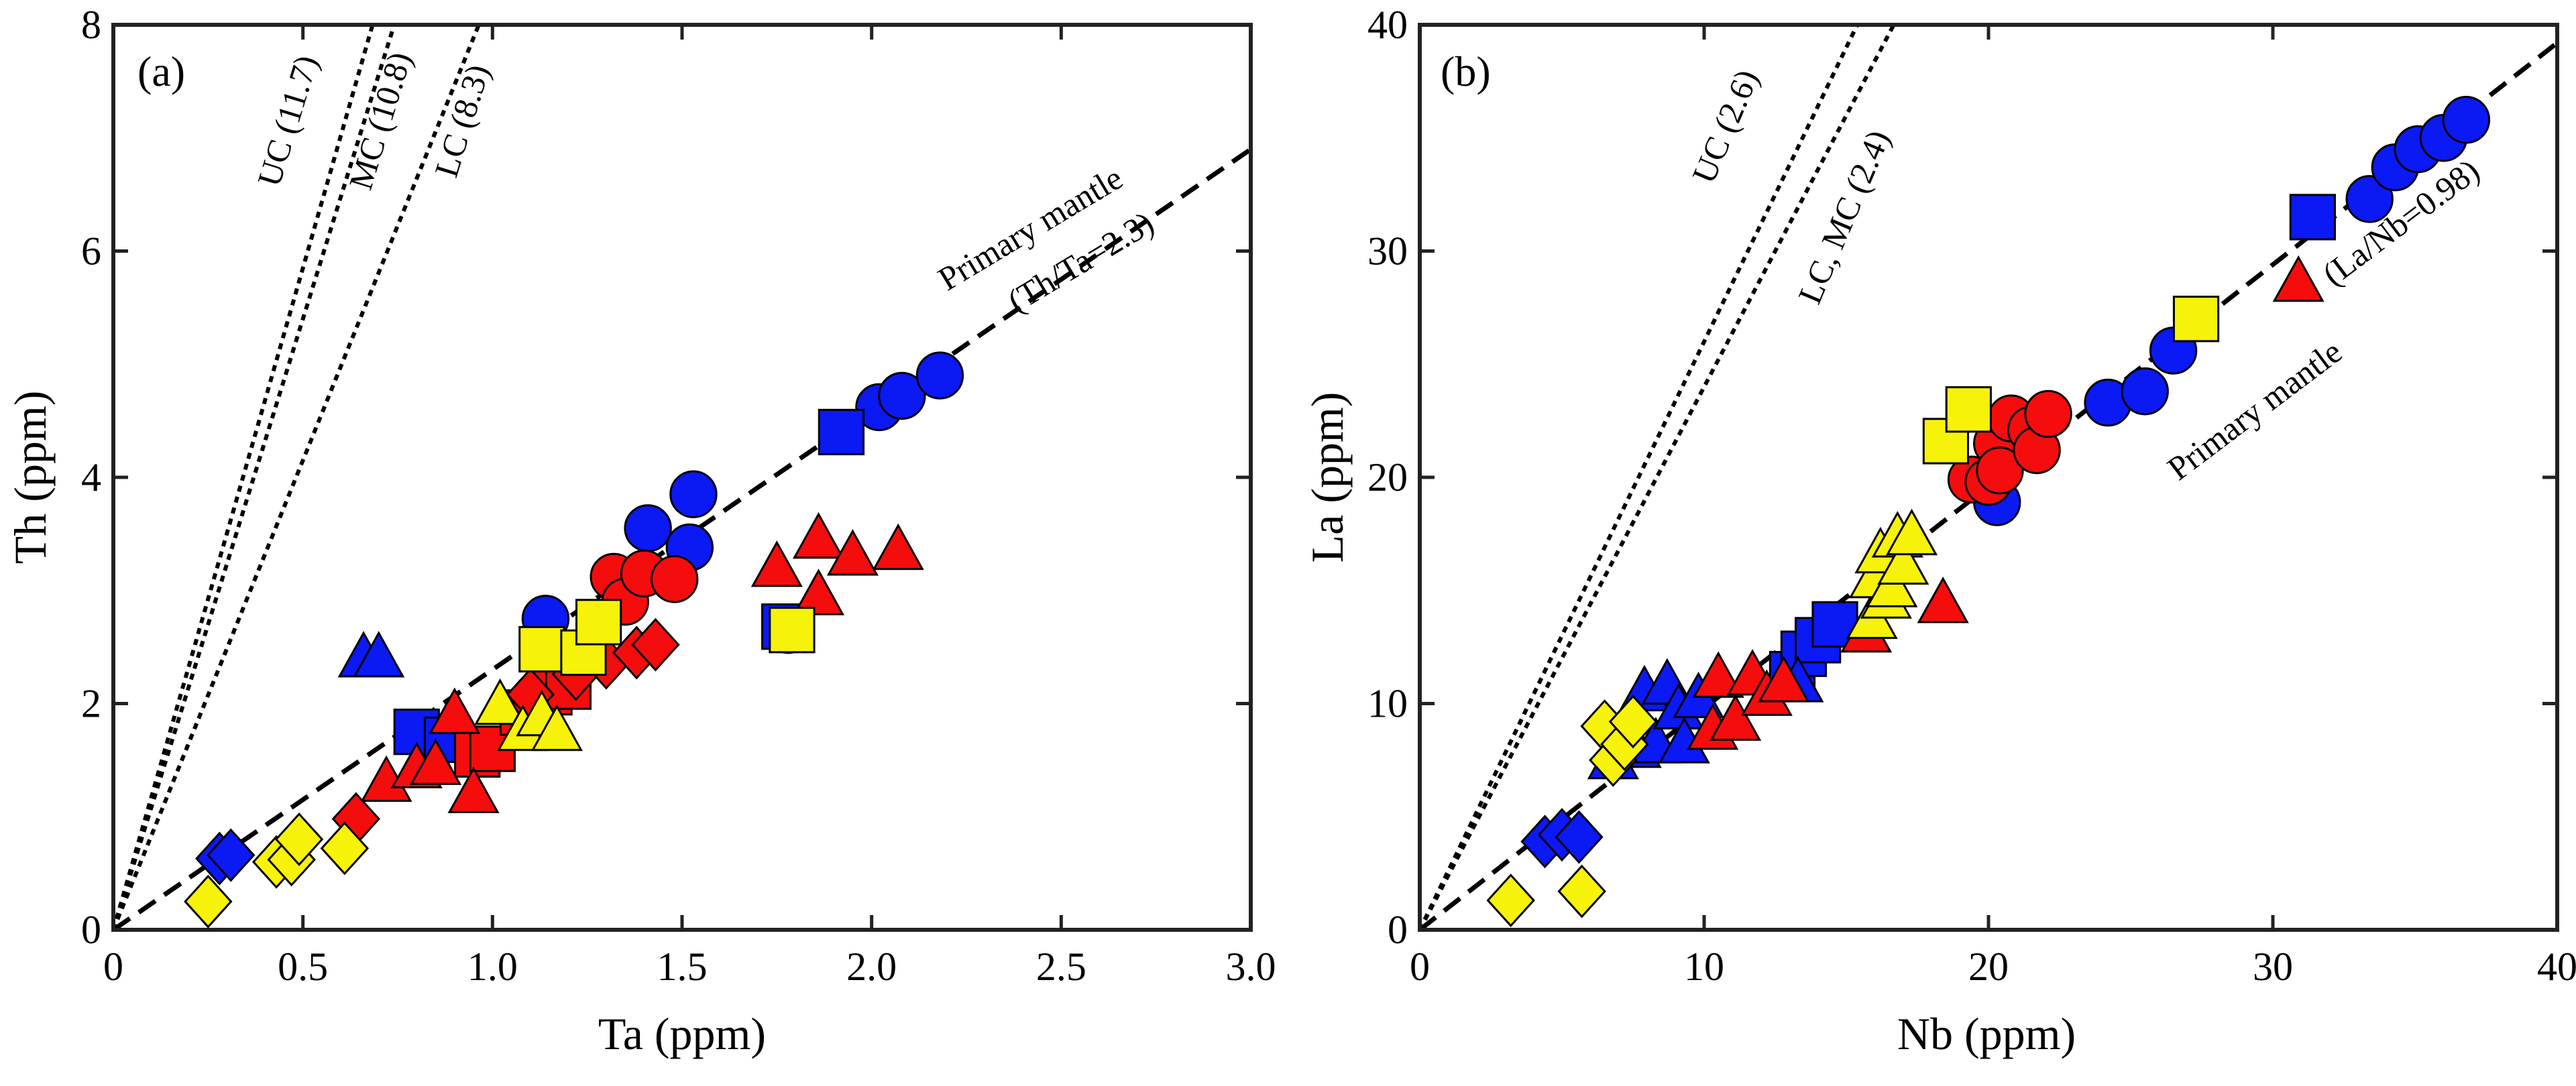 This screenshot has width=2576, height=1086. I want to click on panel-label: (a), so click(161, 71).